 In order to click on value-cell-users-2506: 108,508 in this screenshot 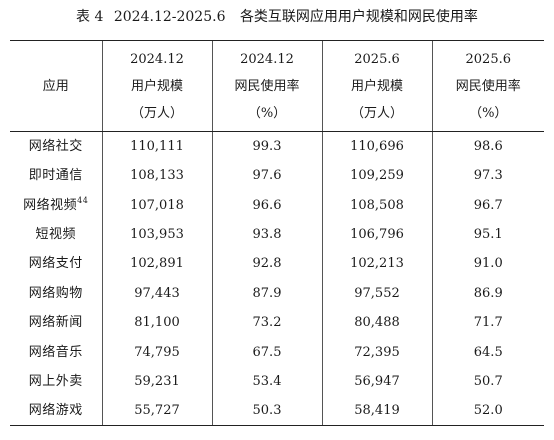, I will do `click(376, 205)`.